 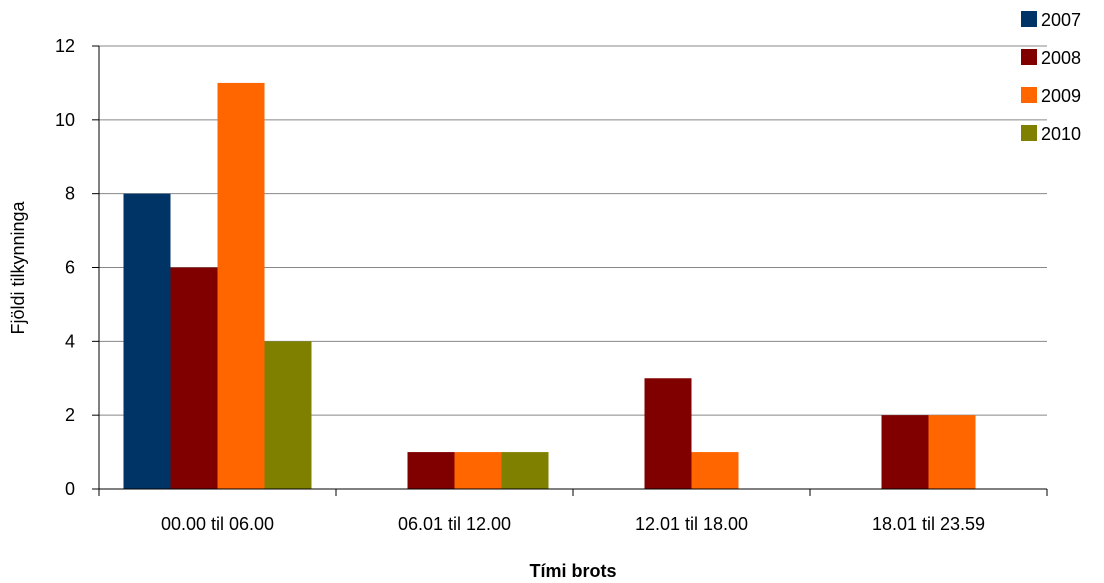 I want to click on x-axis-title: Tími brots, so click(x=572, y=571).